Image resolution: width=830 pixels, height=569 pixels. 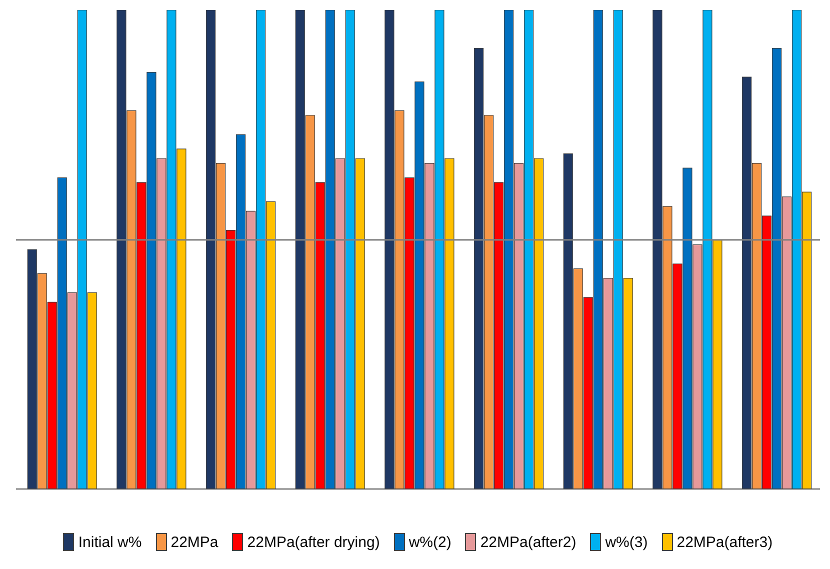 I want to click on legend-label: 22MPa(after2), so click(x=528, y=542).